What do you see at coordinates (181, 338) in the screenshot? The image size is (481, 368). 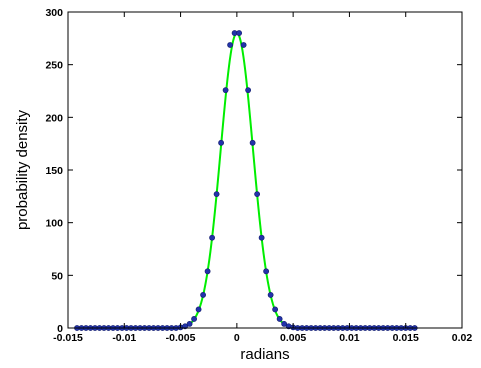 I see `x-tick-label: -0.005` at bounding box center [181, 338].